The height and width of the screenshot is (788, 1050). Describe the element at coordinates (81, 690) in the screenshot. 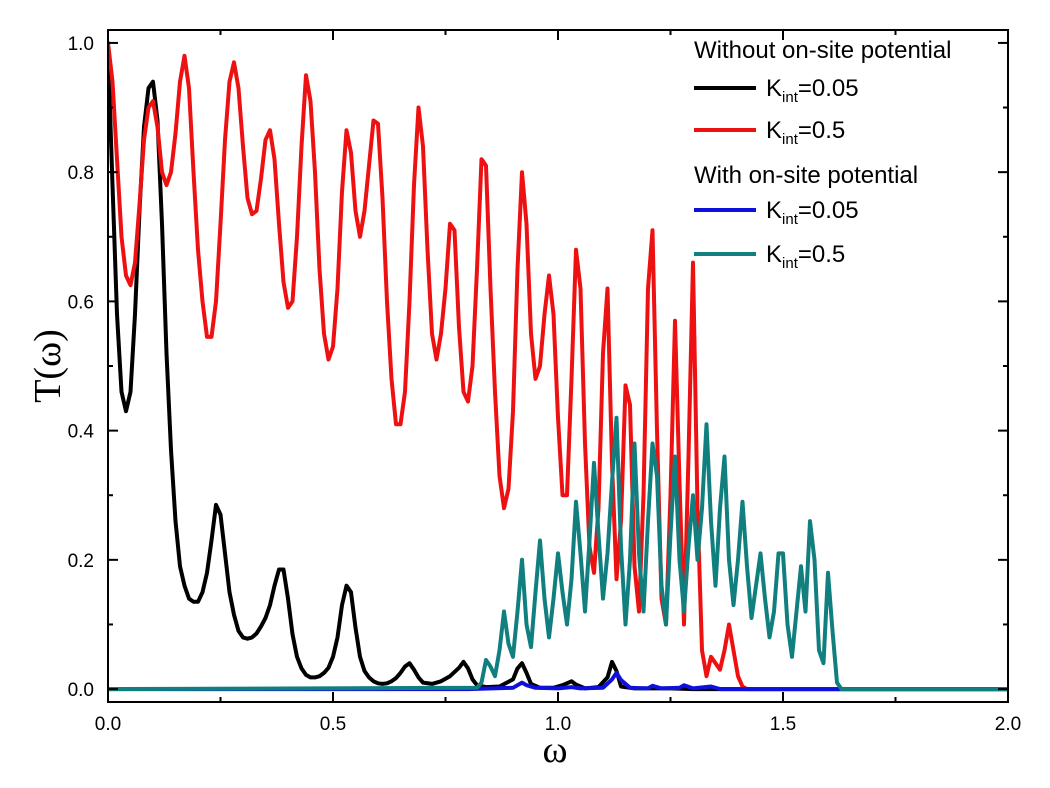

I see `y-tick-label: 0.0` at that location.